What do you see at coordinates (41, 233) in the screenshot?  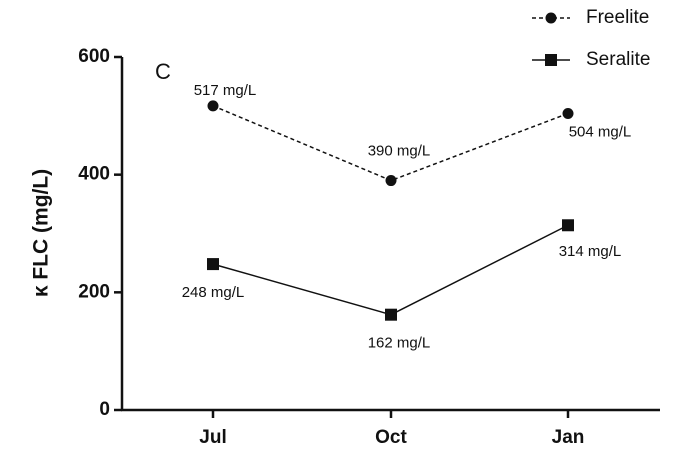 I see `y-axis-label: κ FLC (mg/L)` at bounding box center [41, 233].